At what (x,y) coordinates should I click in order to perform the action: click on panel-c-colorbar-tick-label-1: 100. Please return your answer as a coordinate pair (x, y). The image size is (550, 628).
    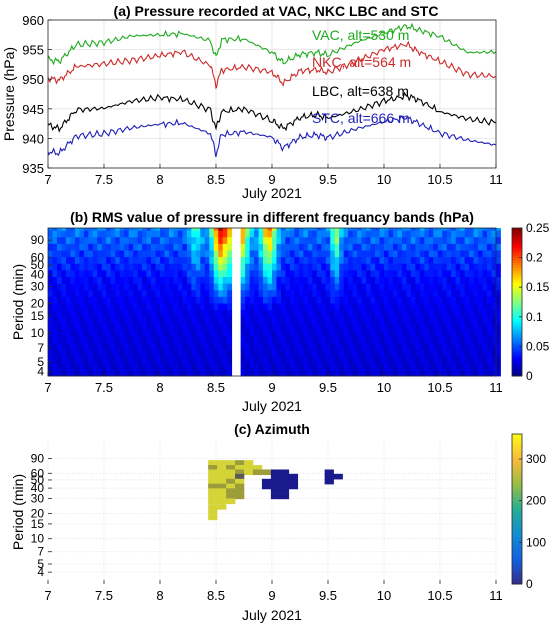
    Looking at the image, I should click on (536, 542).